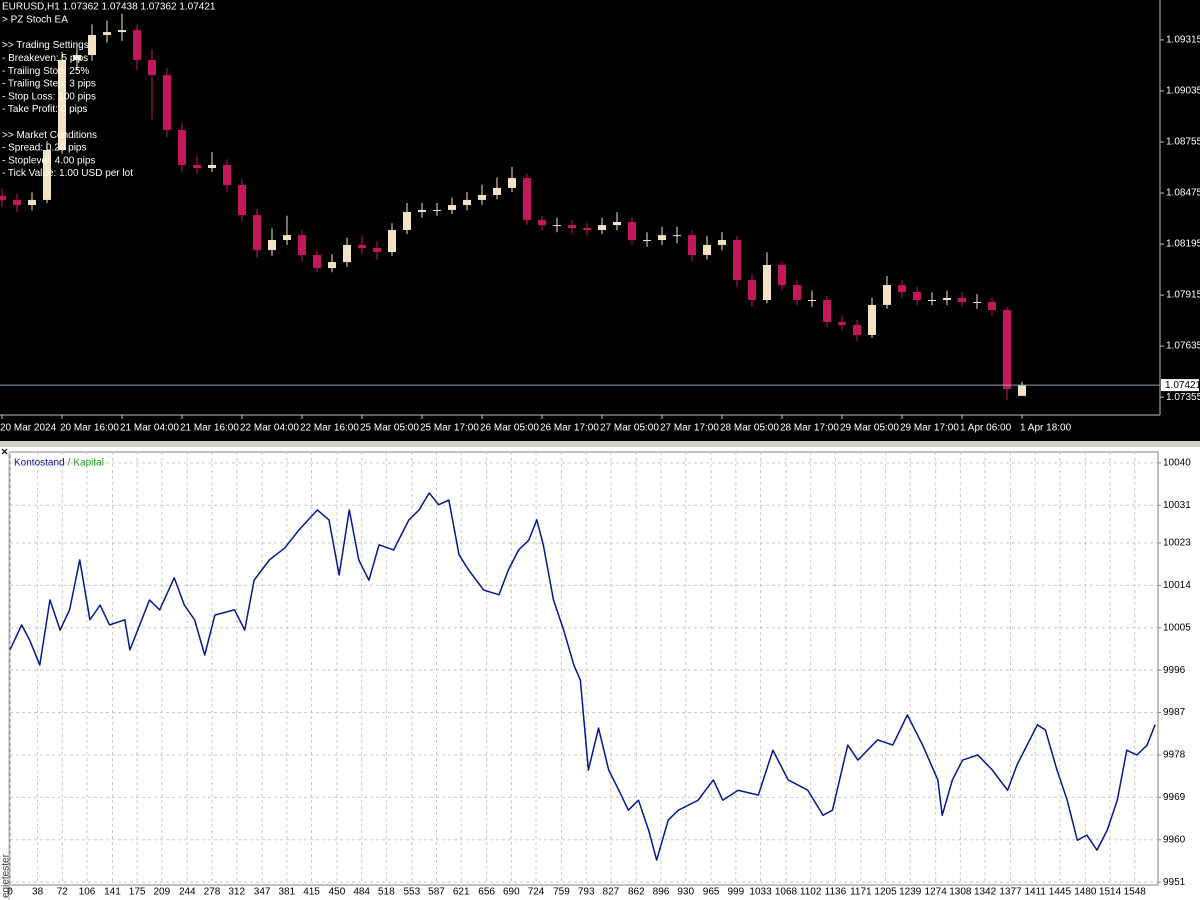  What do you see at coordinates (162, 892) in the screenshot?
I see `x-tick-label: 209` at bounding box center [162, 892].